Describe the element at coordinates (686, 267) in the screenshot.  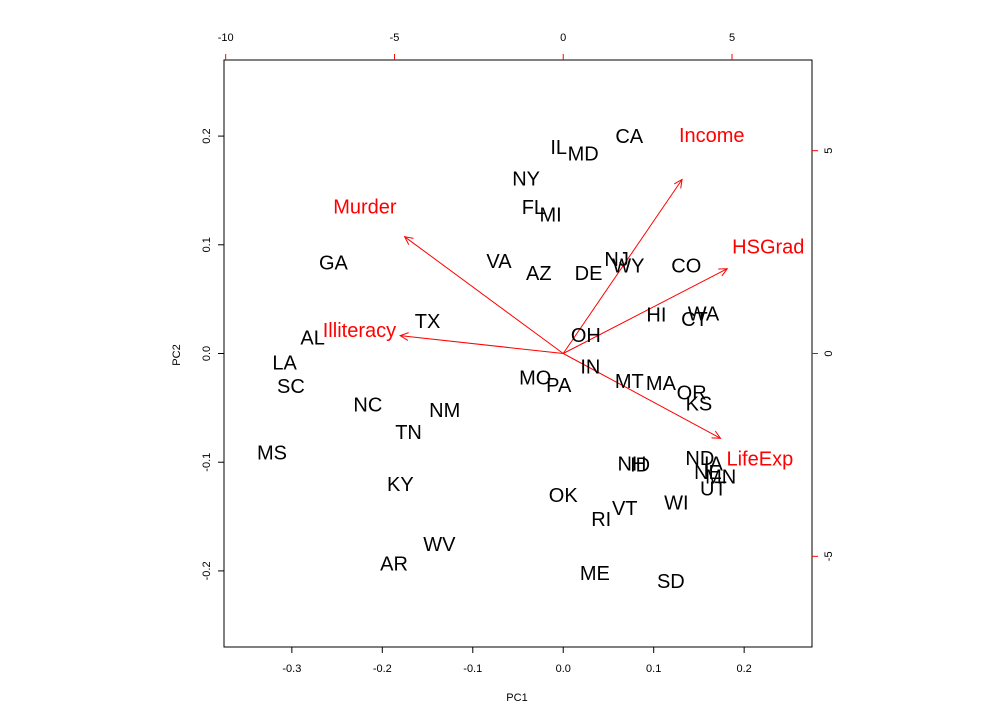
I see `state-label-co: CO` at that location.